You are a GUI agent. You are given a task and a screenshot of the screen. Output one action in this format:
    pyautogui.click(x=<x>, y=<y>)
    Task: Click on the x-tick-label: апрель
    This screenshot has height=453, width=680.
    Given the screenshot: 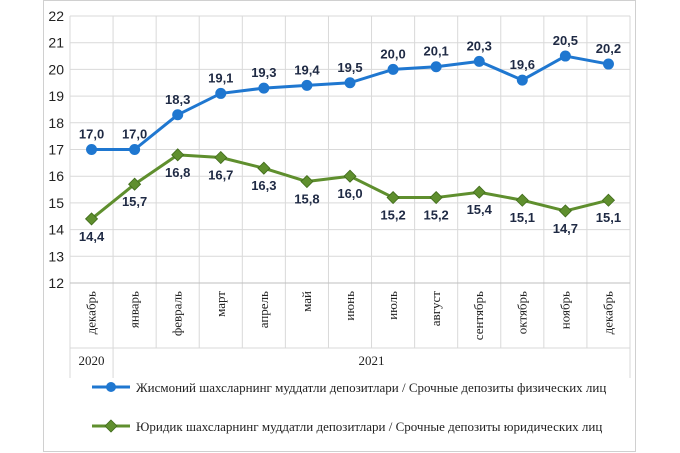 What is the action you would take?
    pyautogui.click(x=263, y=309)
    